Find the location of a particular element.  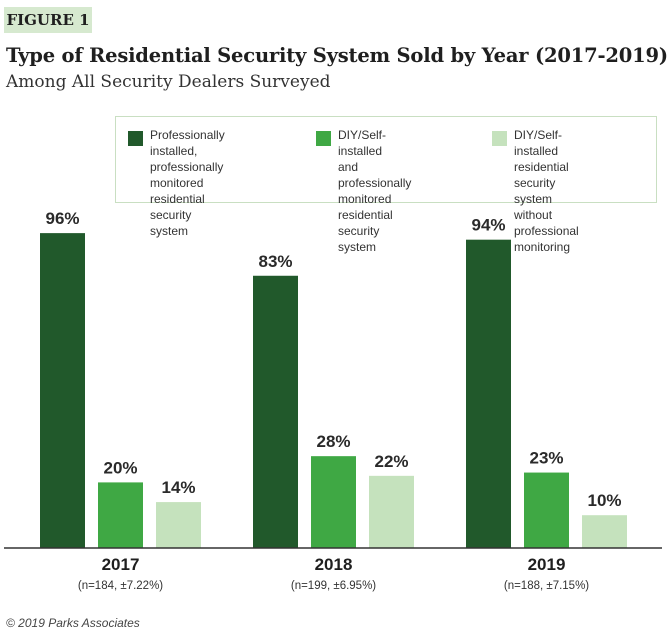

data-label-2017-series-3: 14% is located at coordinates (178, 487).